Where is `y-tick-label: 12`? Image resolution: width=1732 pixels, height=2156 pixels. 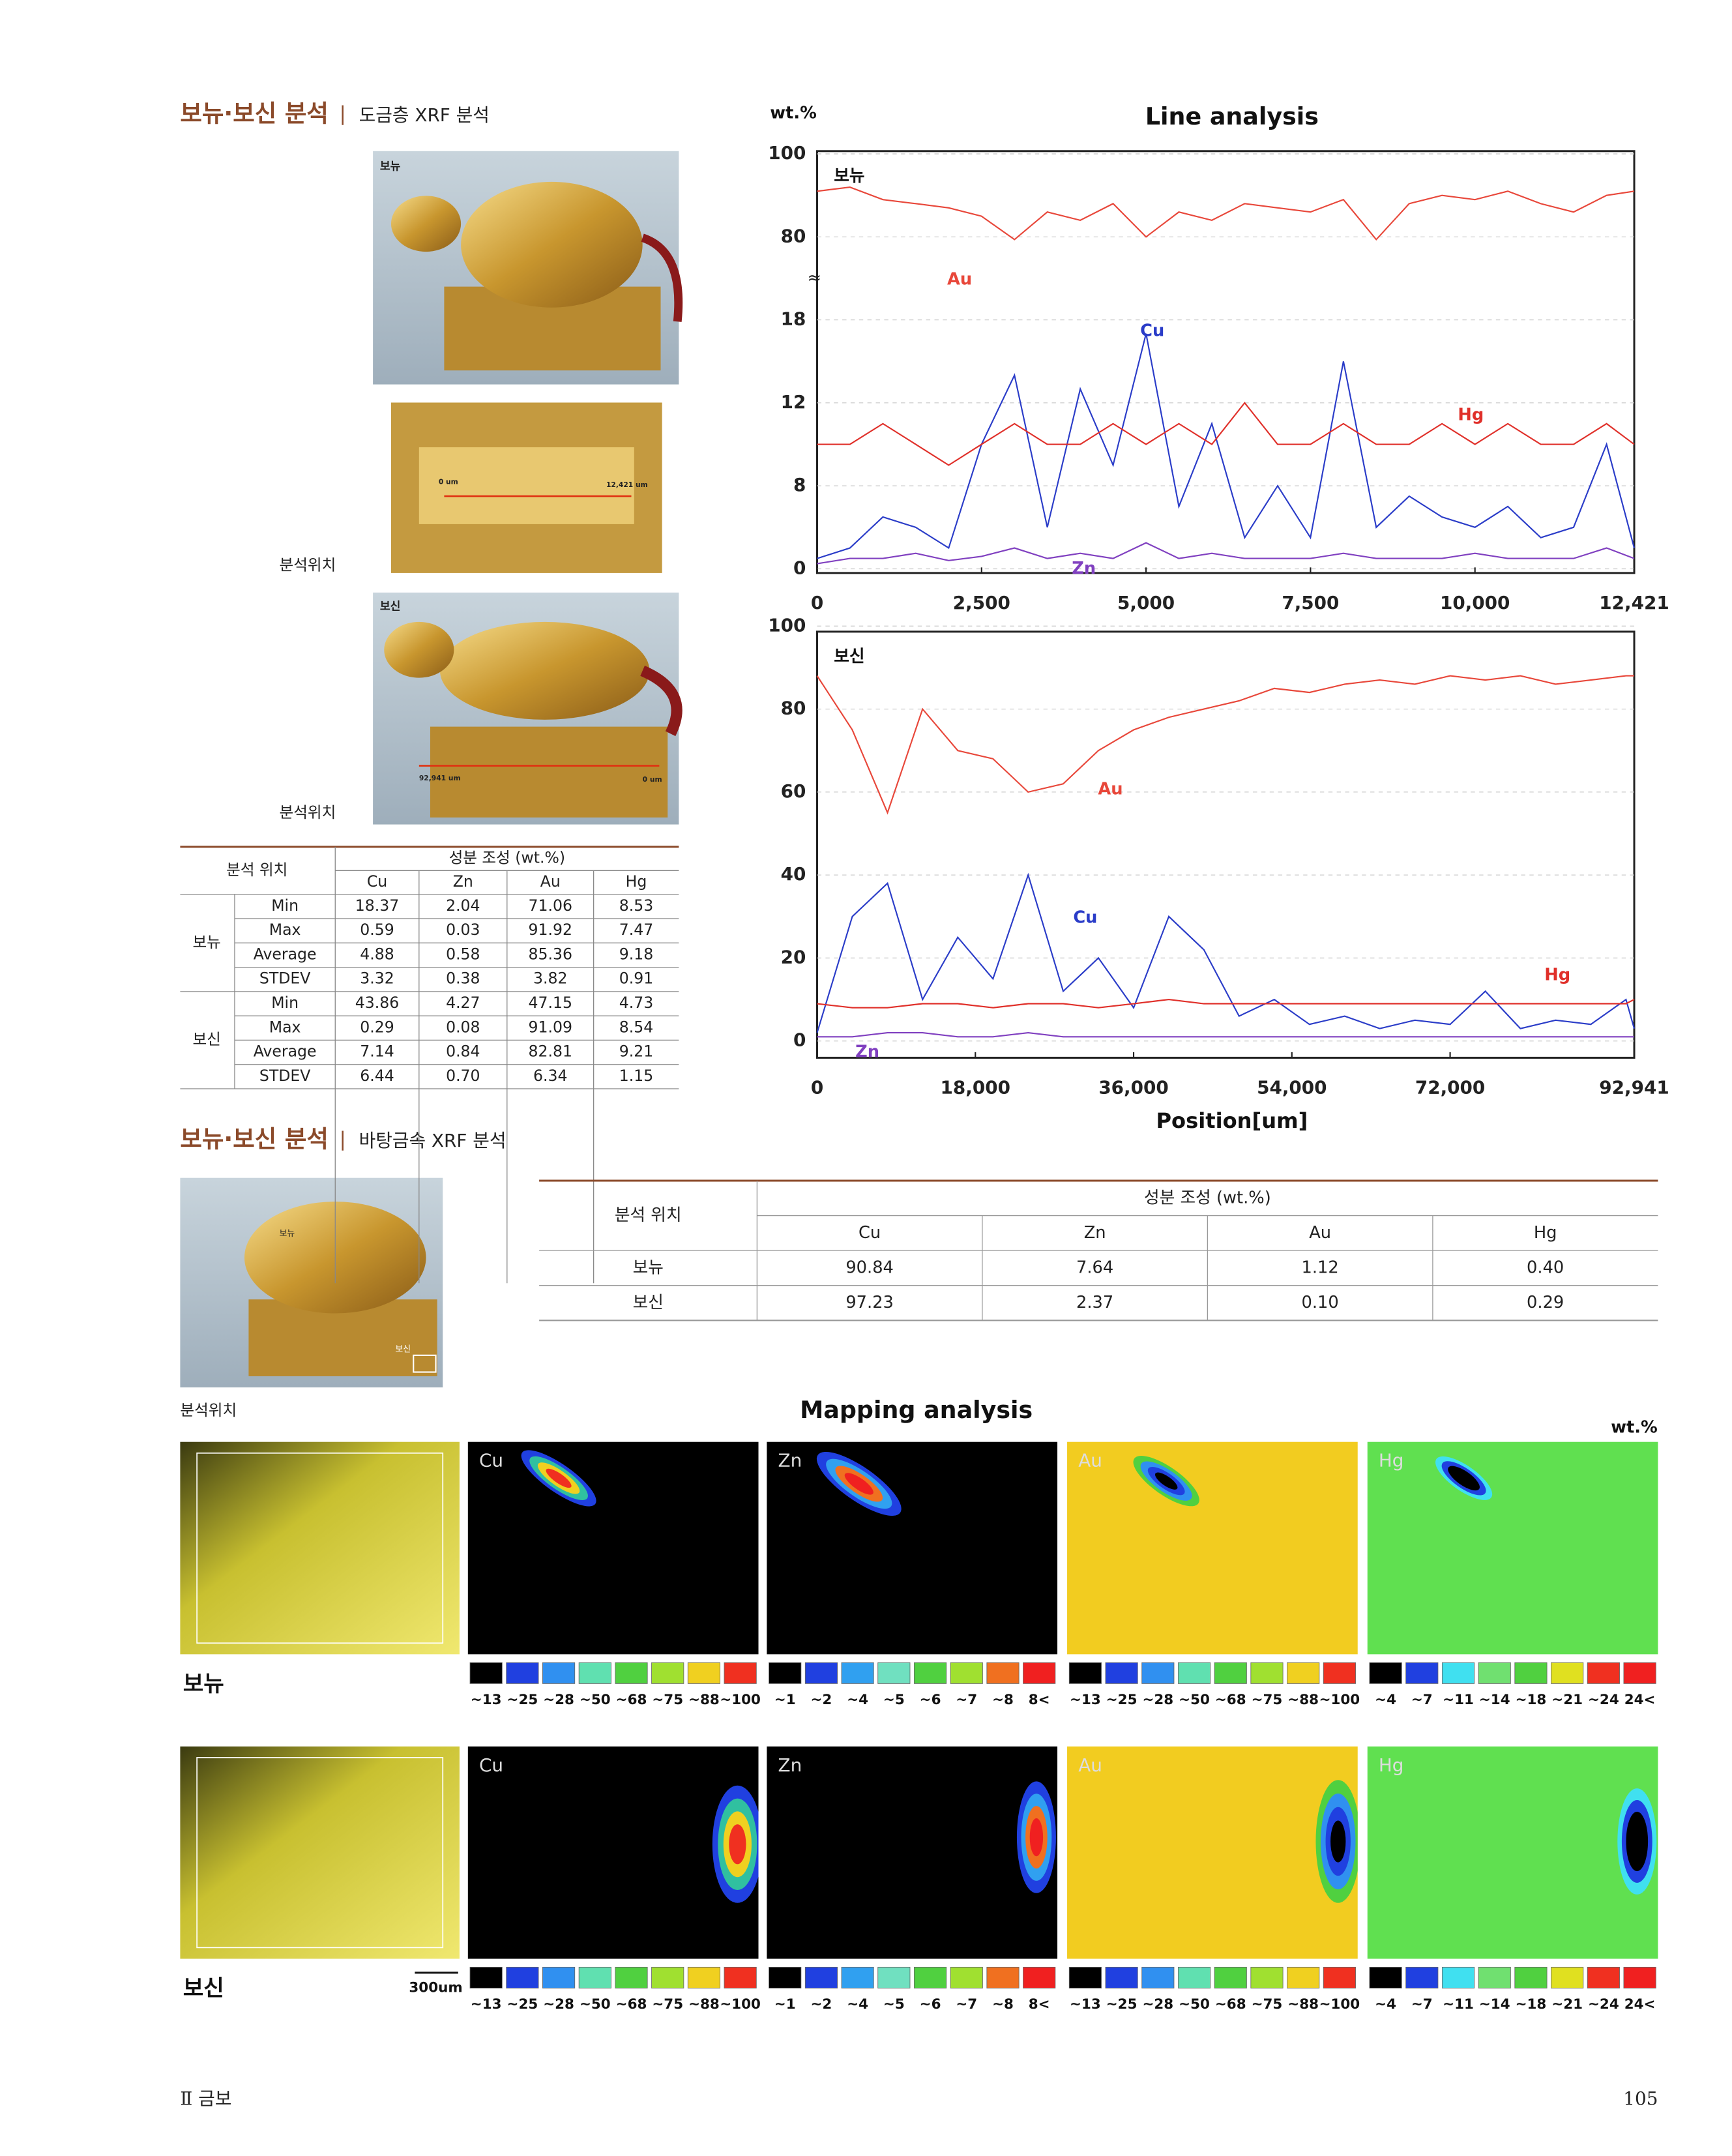 y-tick-label: 12 is located at coordinates (793, 402).